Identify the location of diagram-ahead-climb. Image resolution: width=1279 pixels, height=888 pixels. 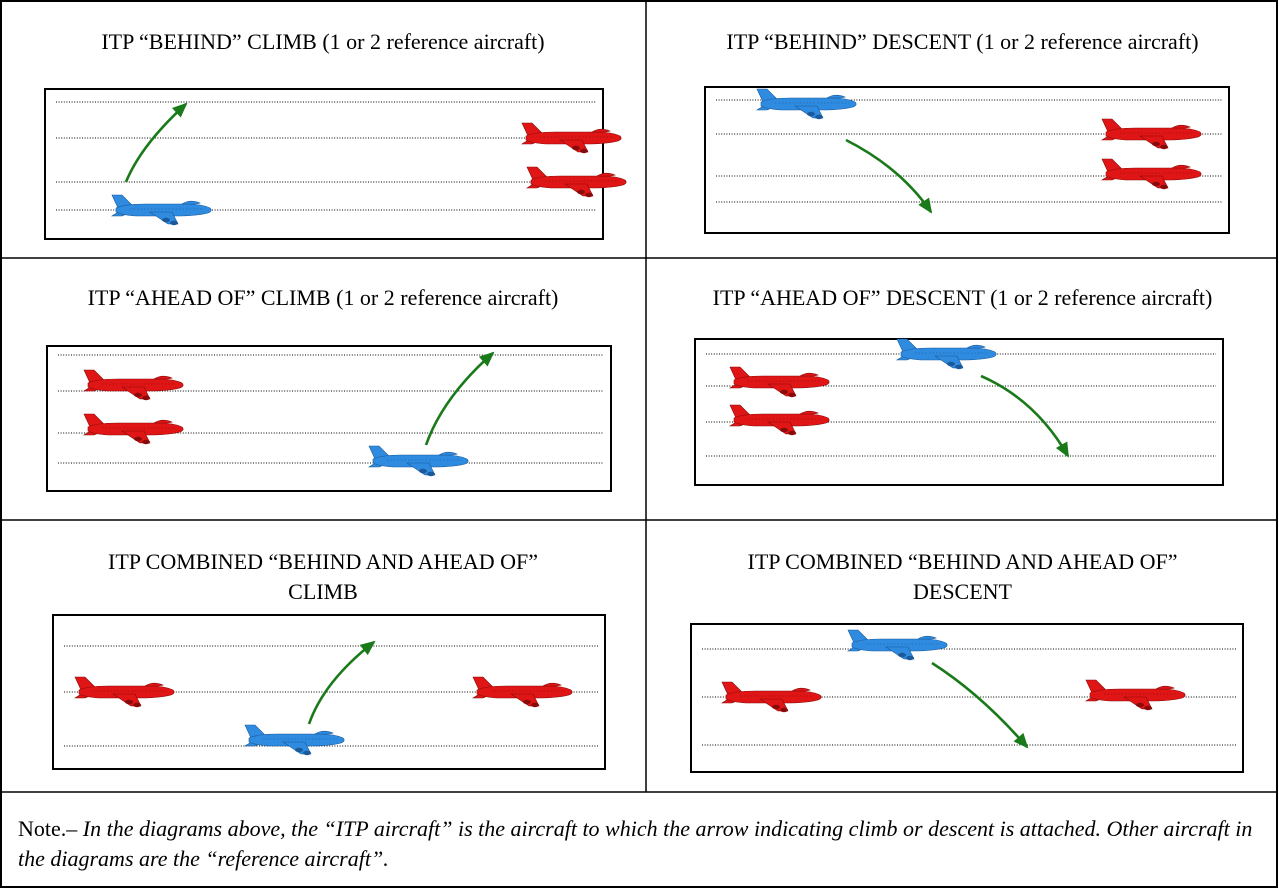
(329, 418).